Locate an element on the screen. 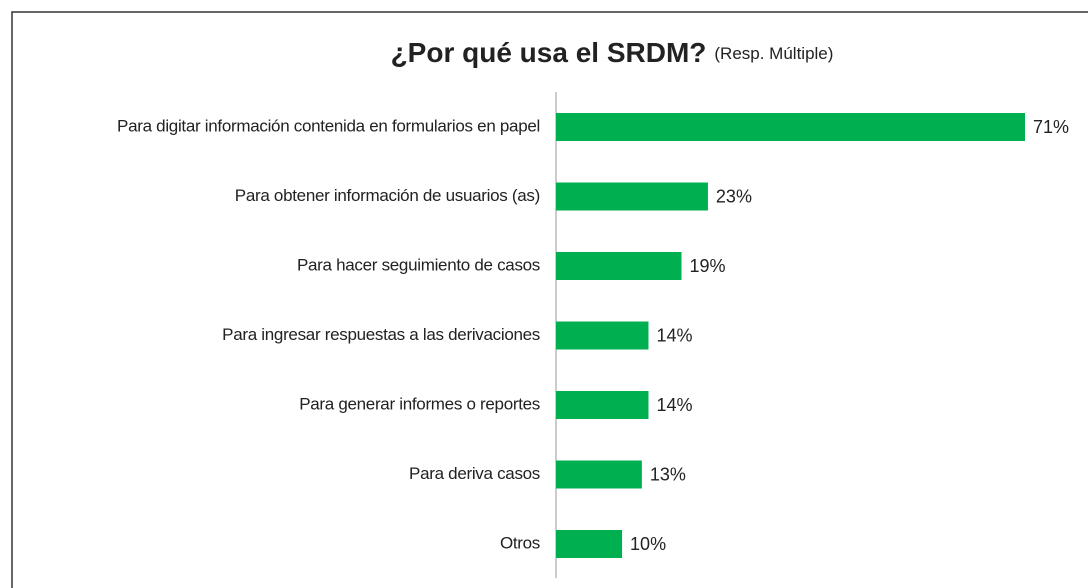 This screenshot has height=588, width=1088. value-label: 13% is located at coordinates (668, 474).